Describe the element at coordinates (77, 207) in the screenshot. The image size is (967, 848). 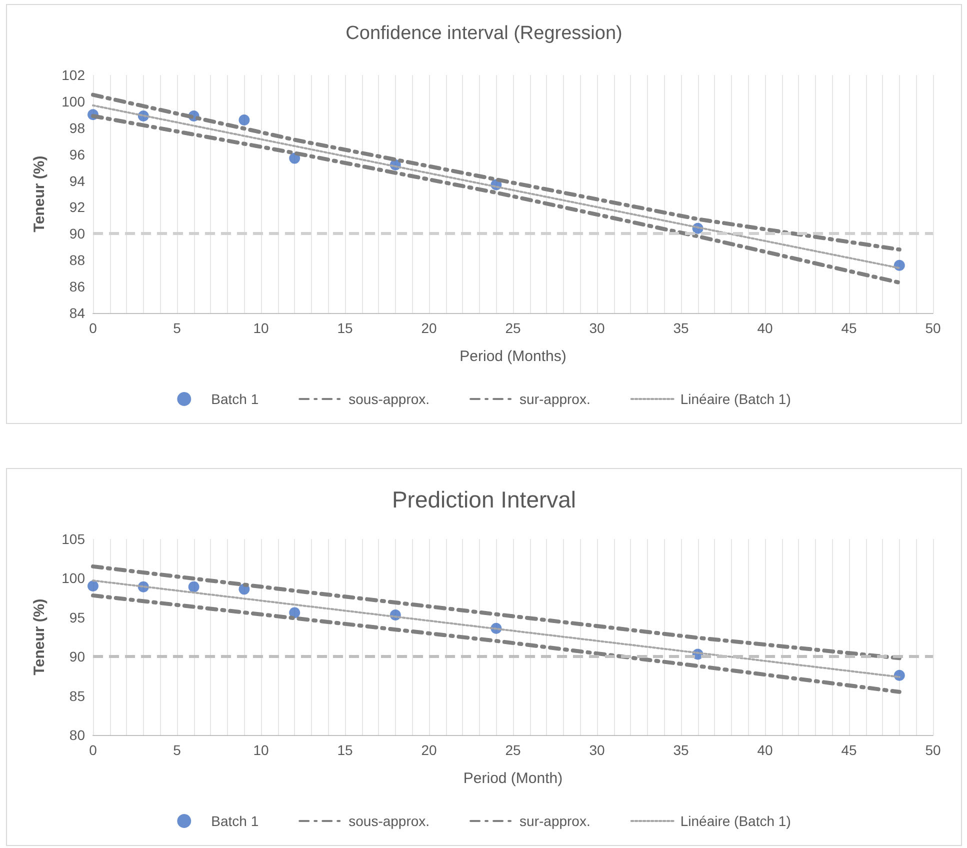
I see `y-tick-label: 92` at that location.